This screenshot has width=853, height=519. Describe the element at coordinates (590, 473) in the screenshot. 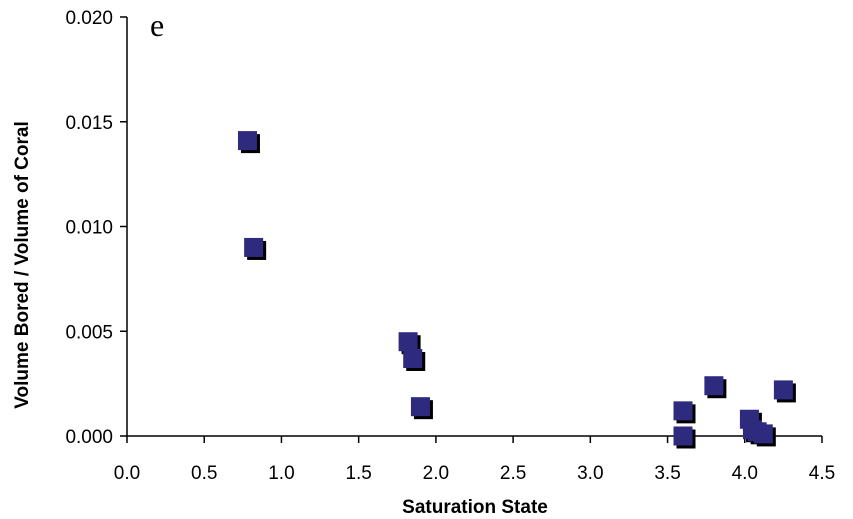

I see `x-tick-label: 3.0` at that location.